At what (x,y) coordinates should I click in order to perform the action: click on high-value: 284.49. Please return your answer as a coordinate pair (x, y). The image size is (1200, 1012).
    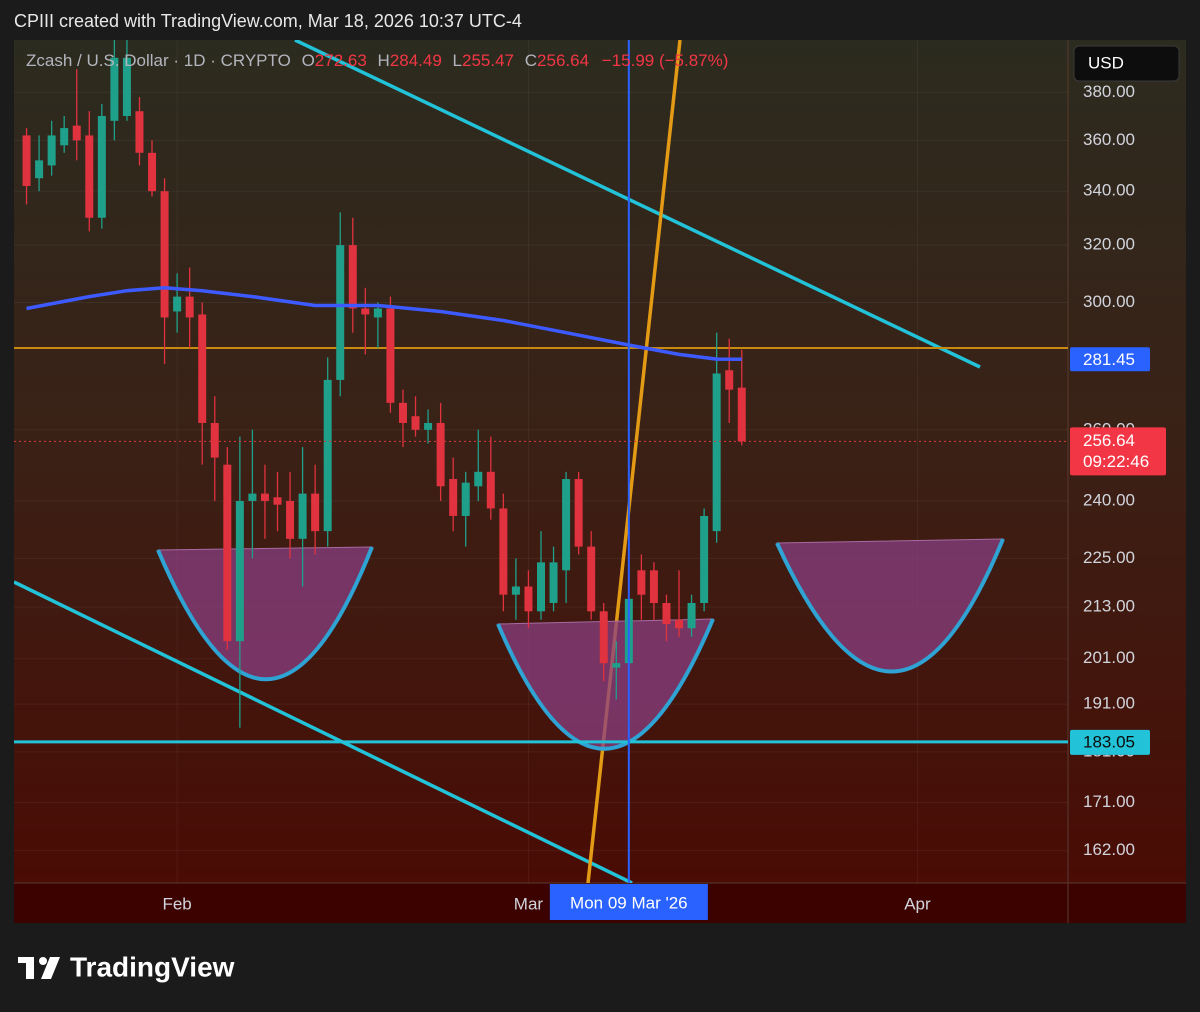
    Looking at the image, I should click on (416, 60).